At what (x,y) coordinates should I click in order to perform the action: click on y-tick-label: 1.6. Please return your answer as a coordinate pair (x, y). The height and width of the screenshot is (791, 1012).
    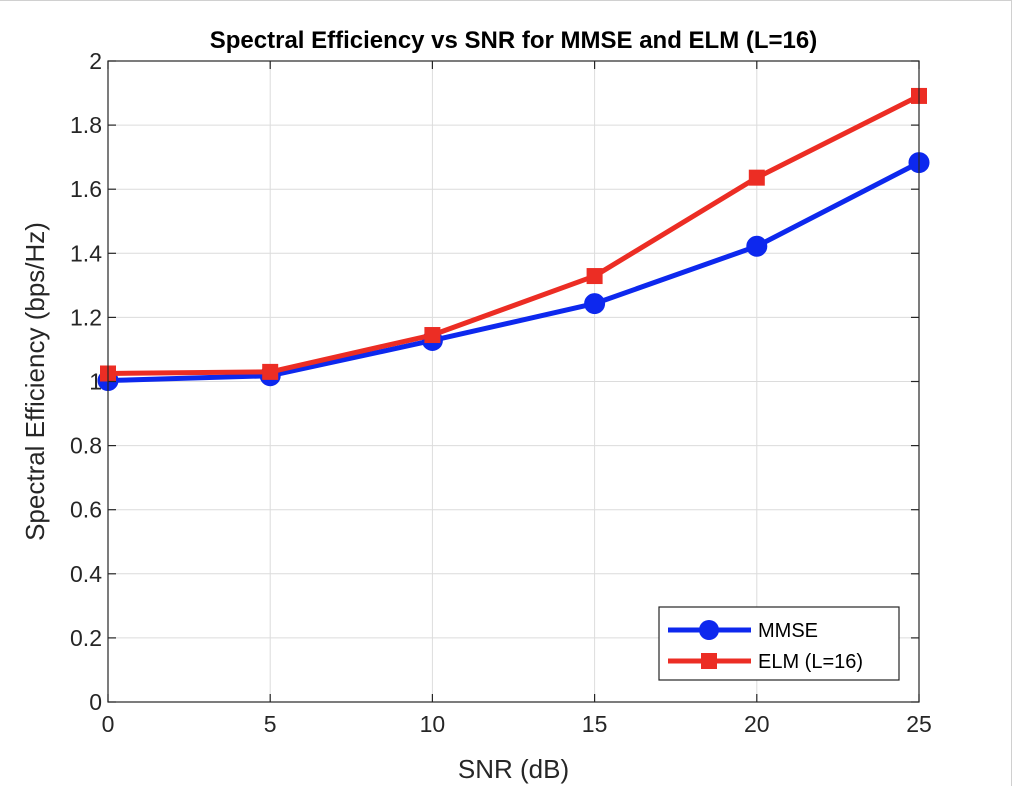
    Looking at the image, I should click on (86, 189).